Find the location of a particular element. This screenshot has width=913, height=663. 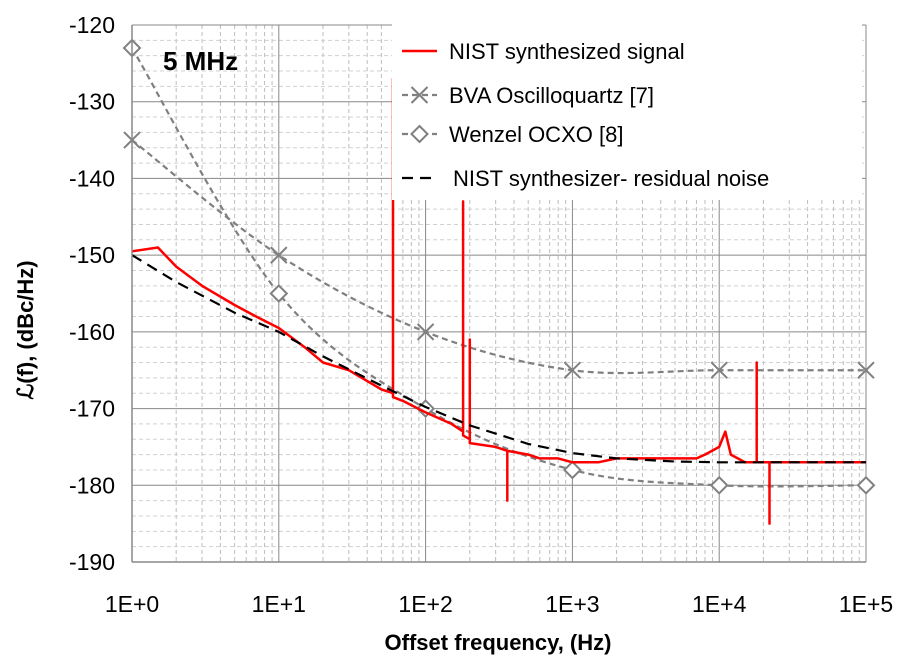

frequency-annotation: 5 MHz is located at coordinates (200, 61).